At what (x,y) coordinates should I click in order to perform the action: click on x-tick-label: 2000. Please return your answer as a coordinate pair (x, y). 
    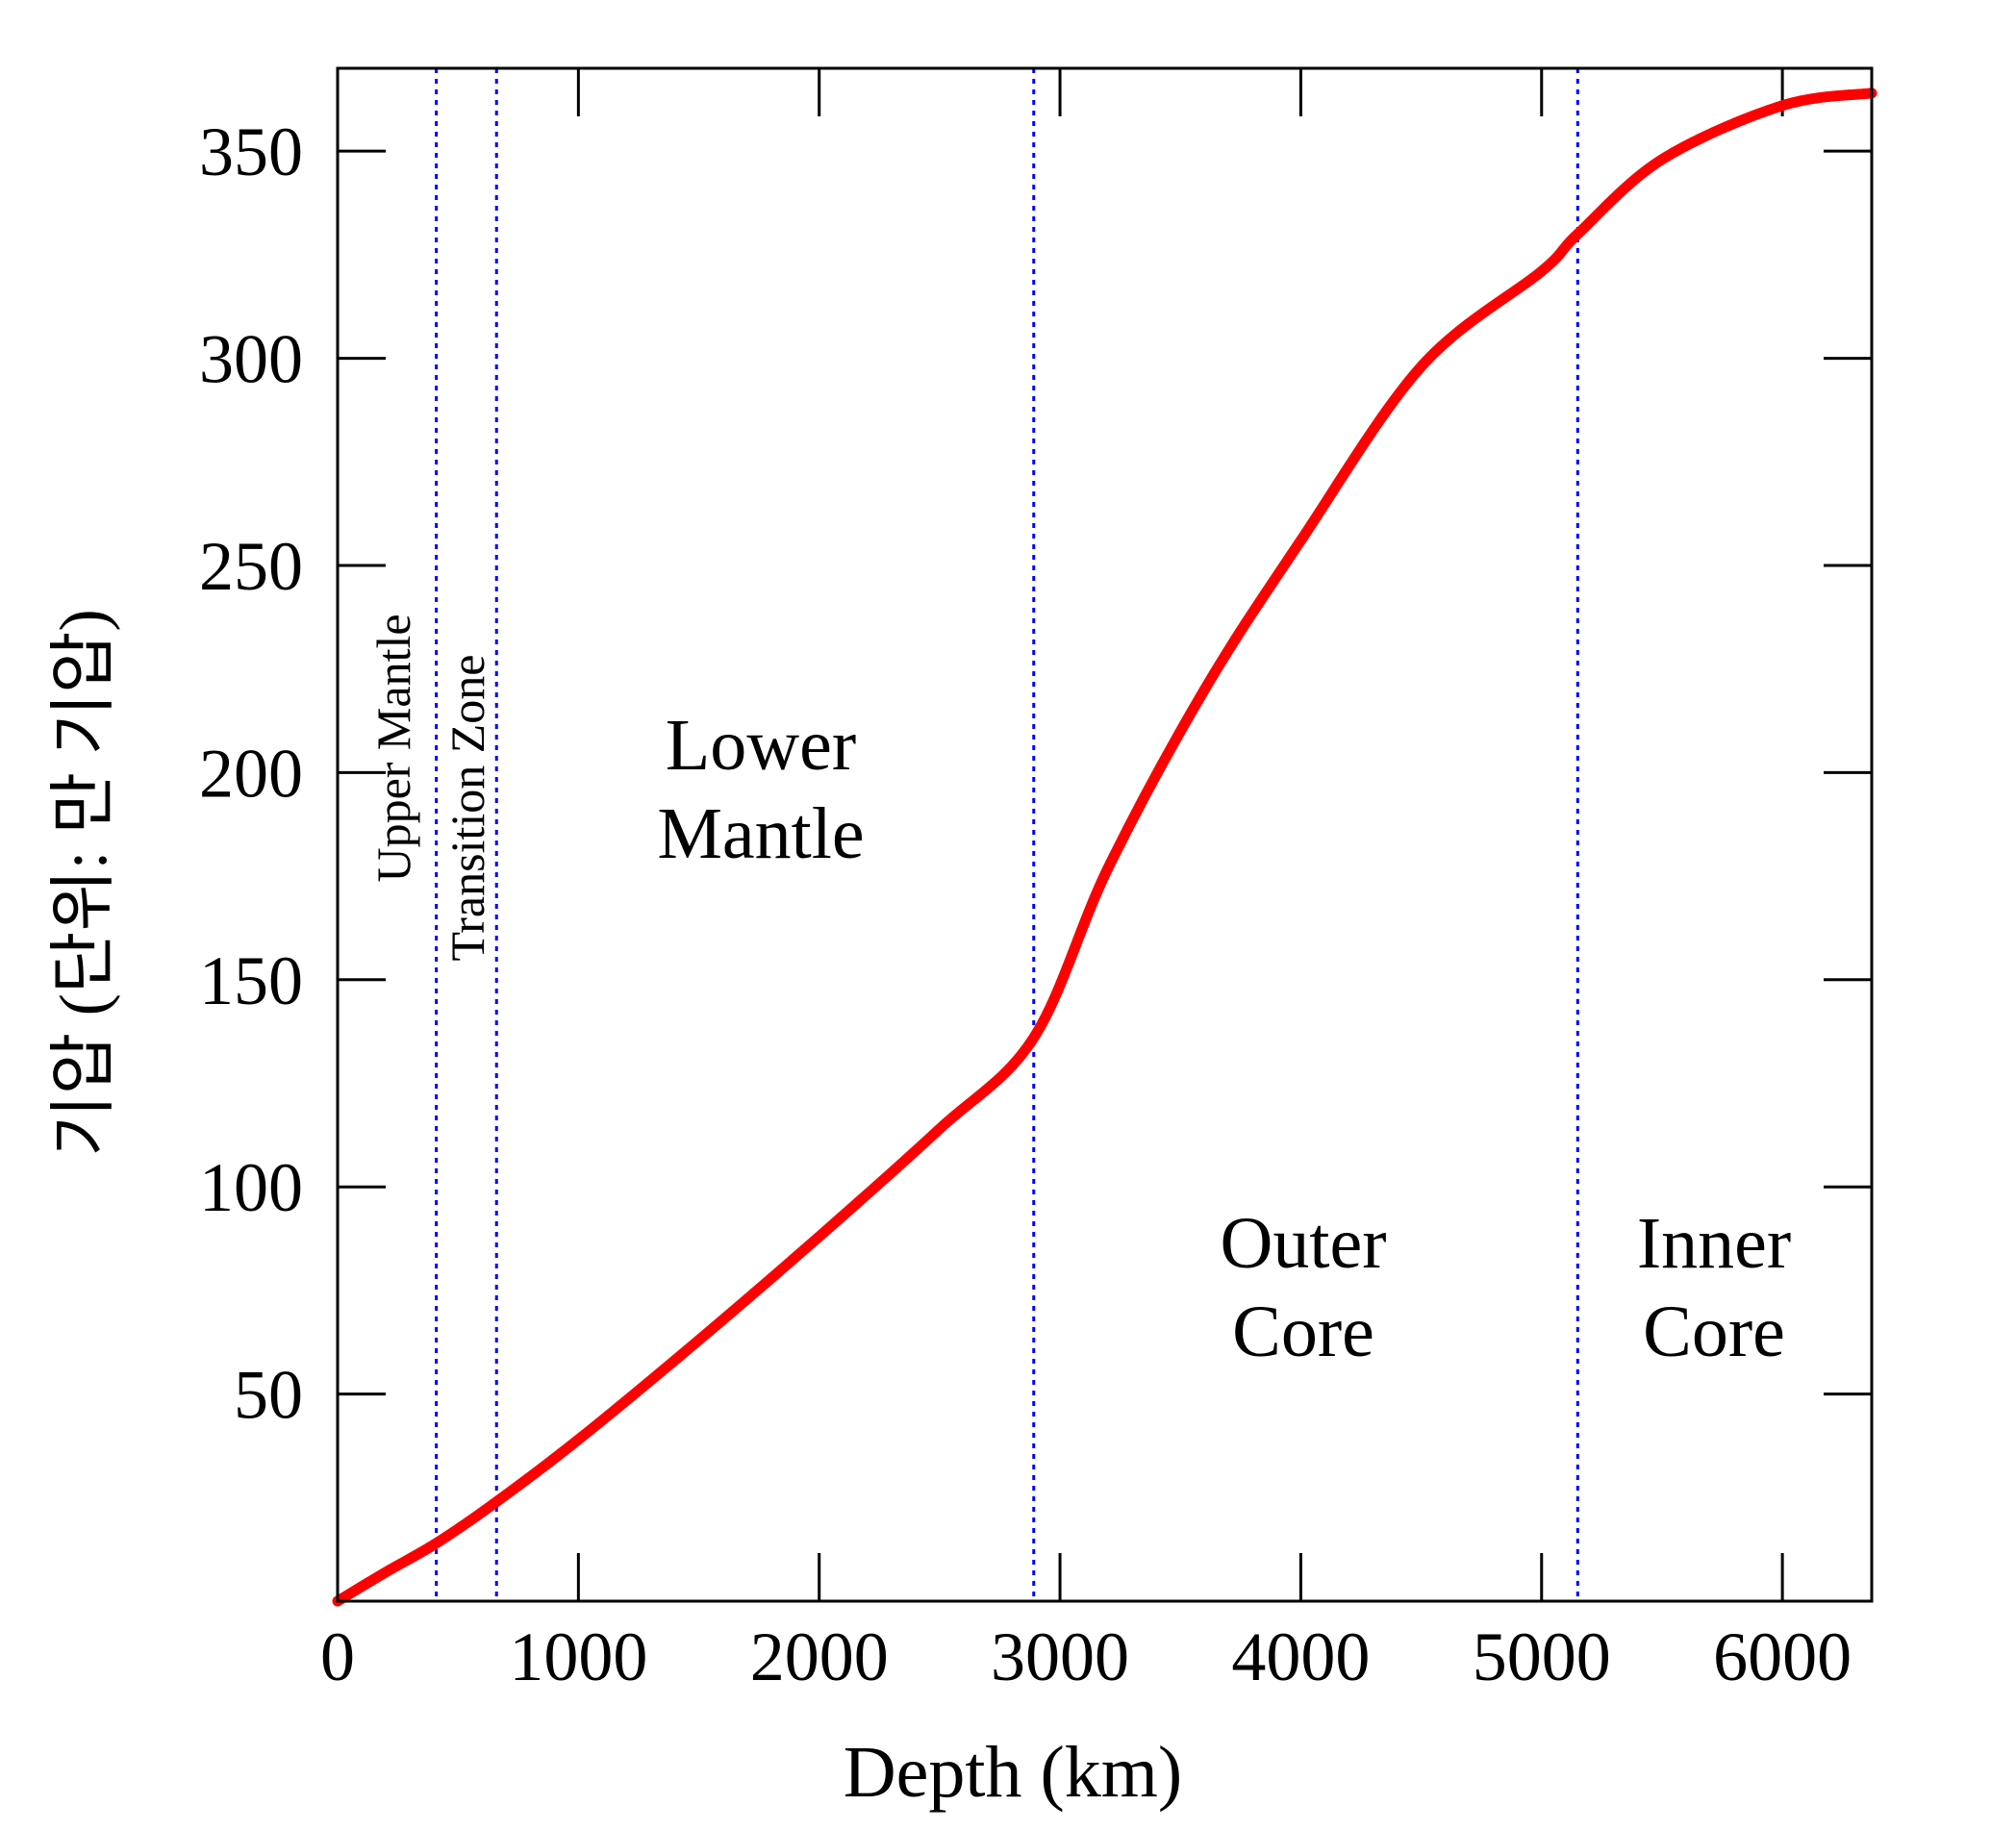
    Looking at the image, I should click on (820, 1656).